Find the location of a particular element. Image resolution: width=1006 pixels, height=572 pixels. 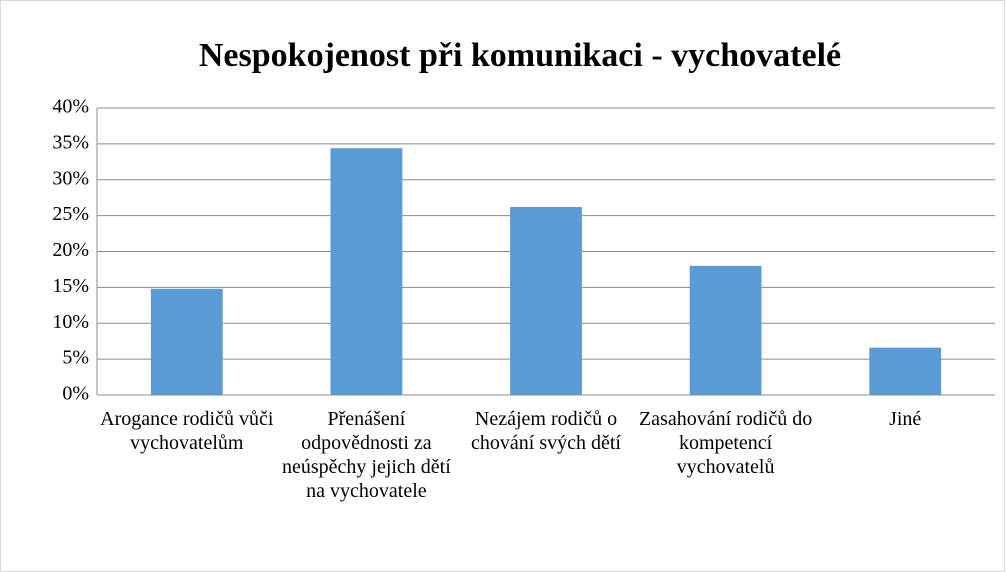

y-tick-label: 40% is located at coordinates (70, 107).